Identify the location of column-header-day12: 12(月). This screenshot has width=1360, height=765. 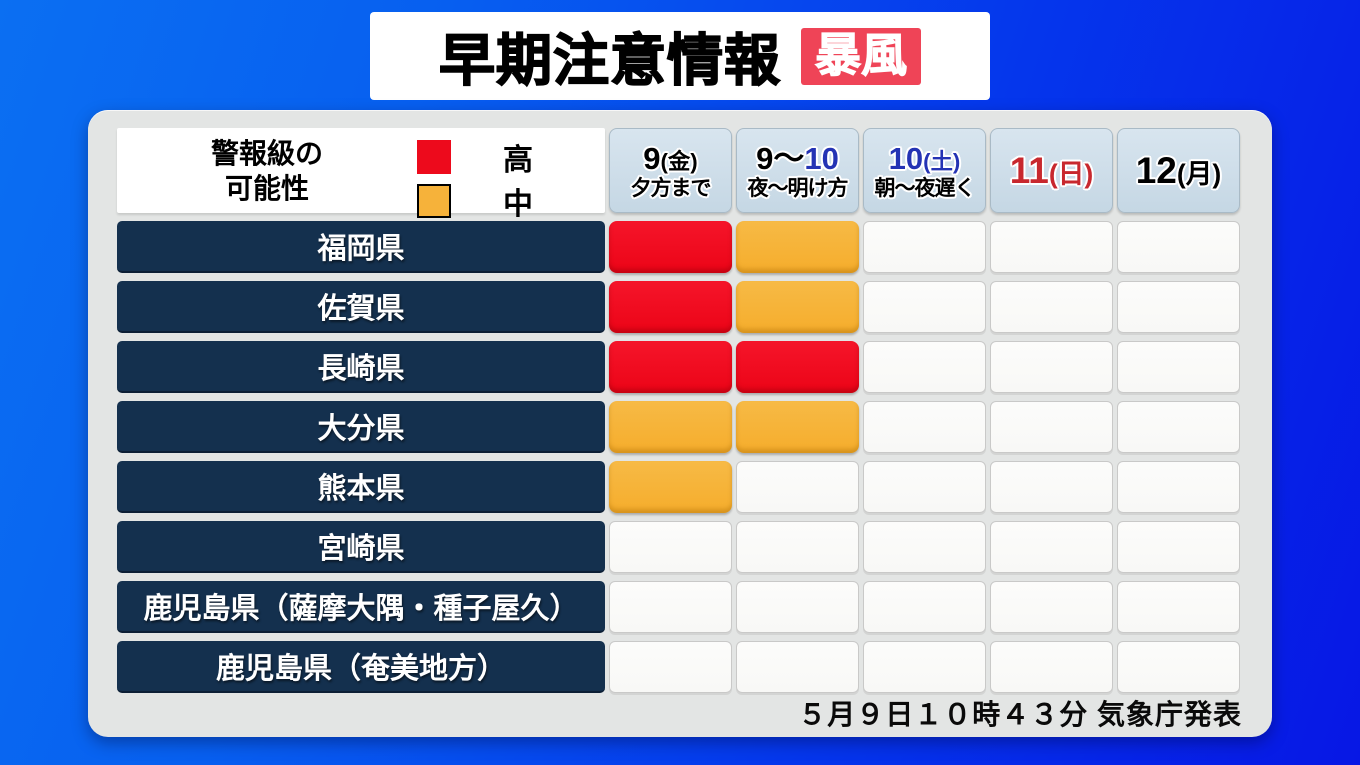
(1178, 170).